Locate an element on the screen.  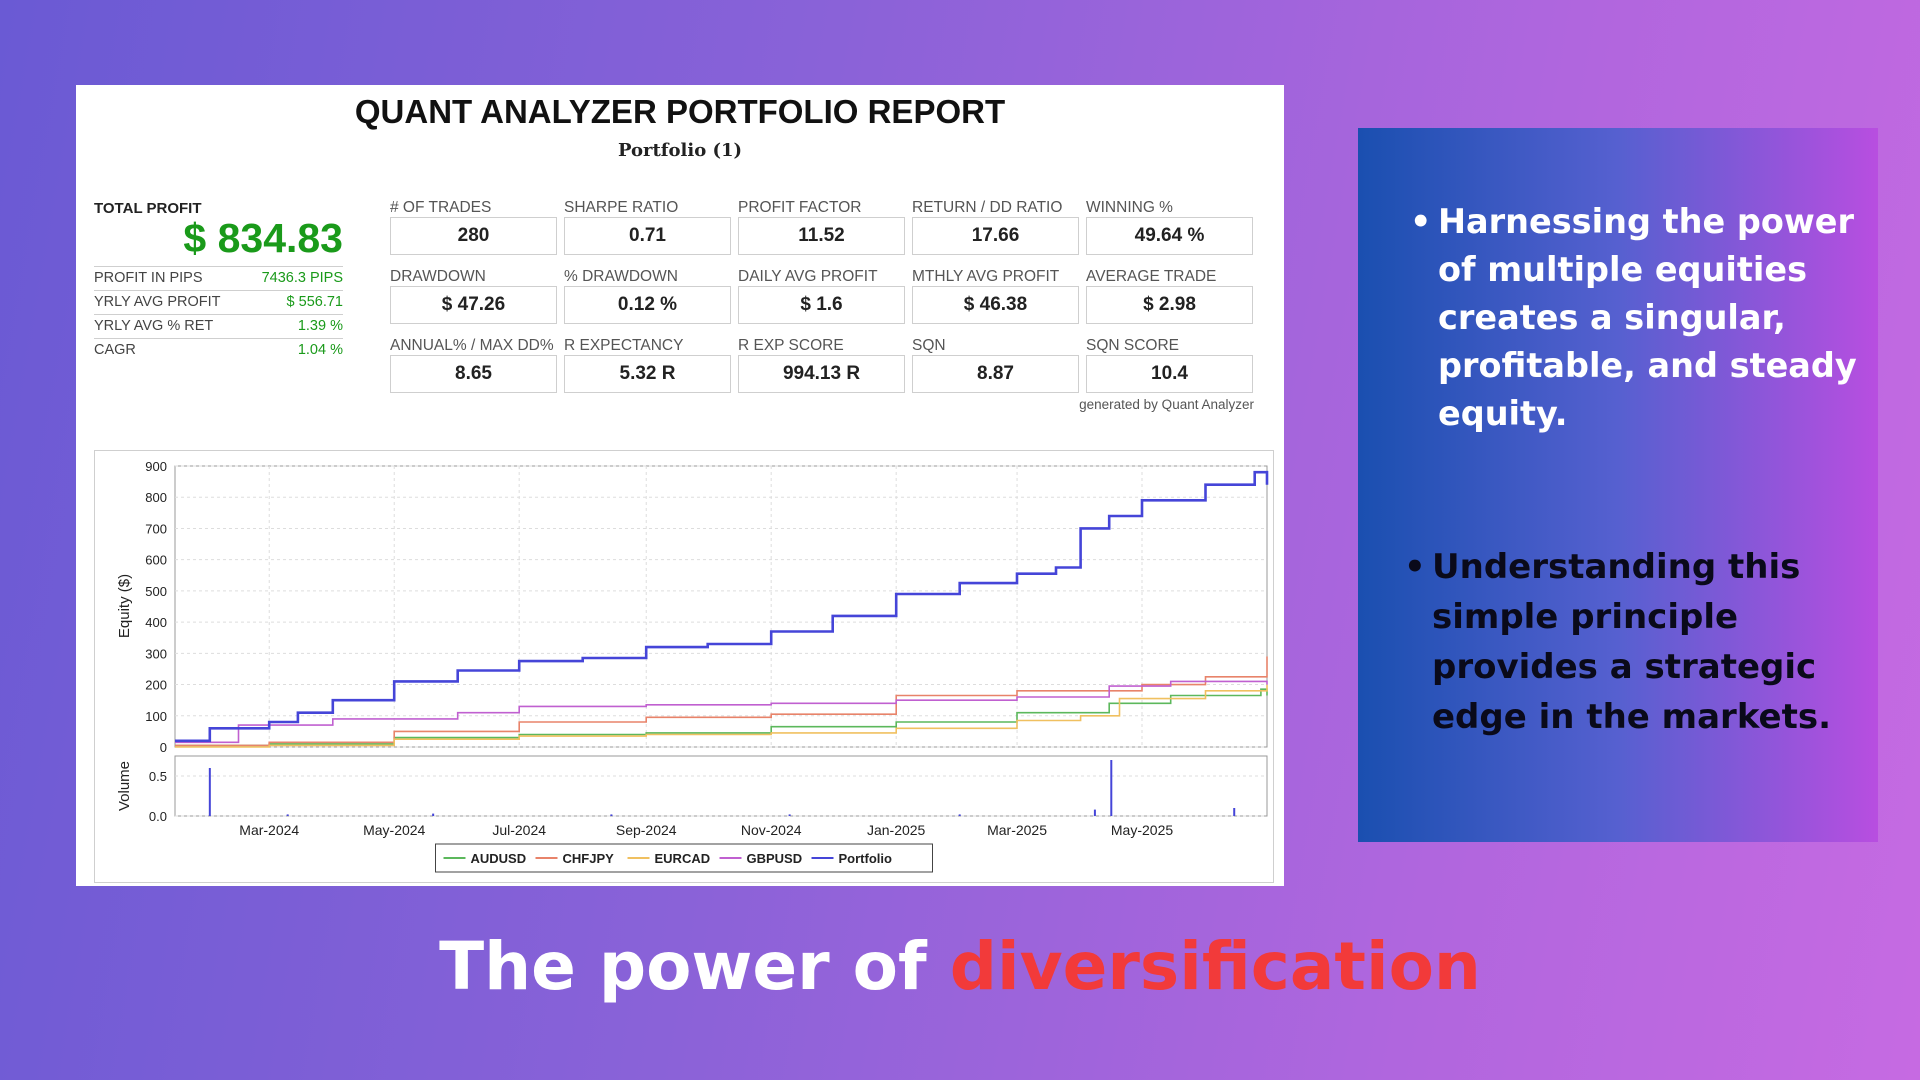
x-tick-label: Sep-2024 is located at coordinates (646, 830).